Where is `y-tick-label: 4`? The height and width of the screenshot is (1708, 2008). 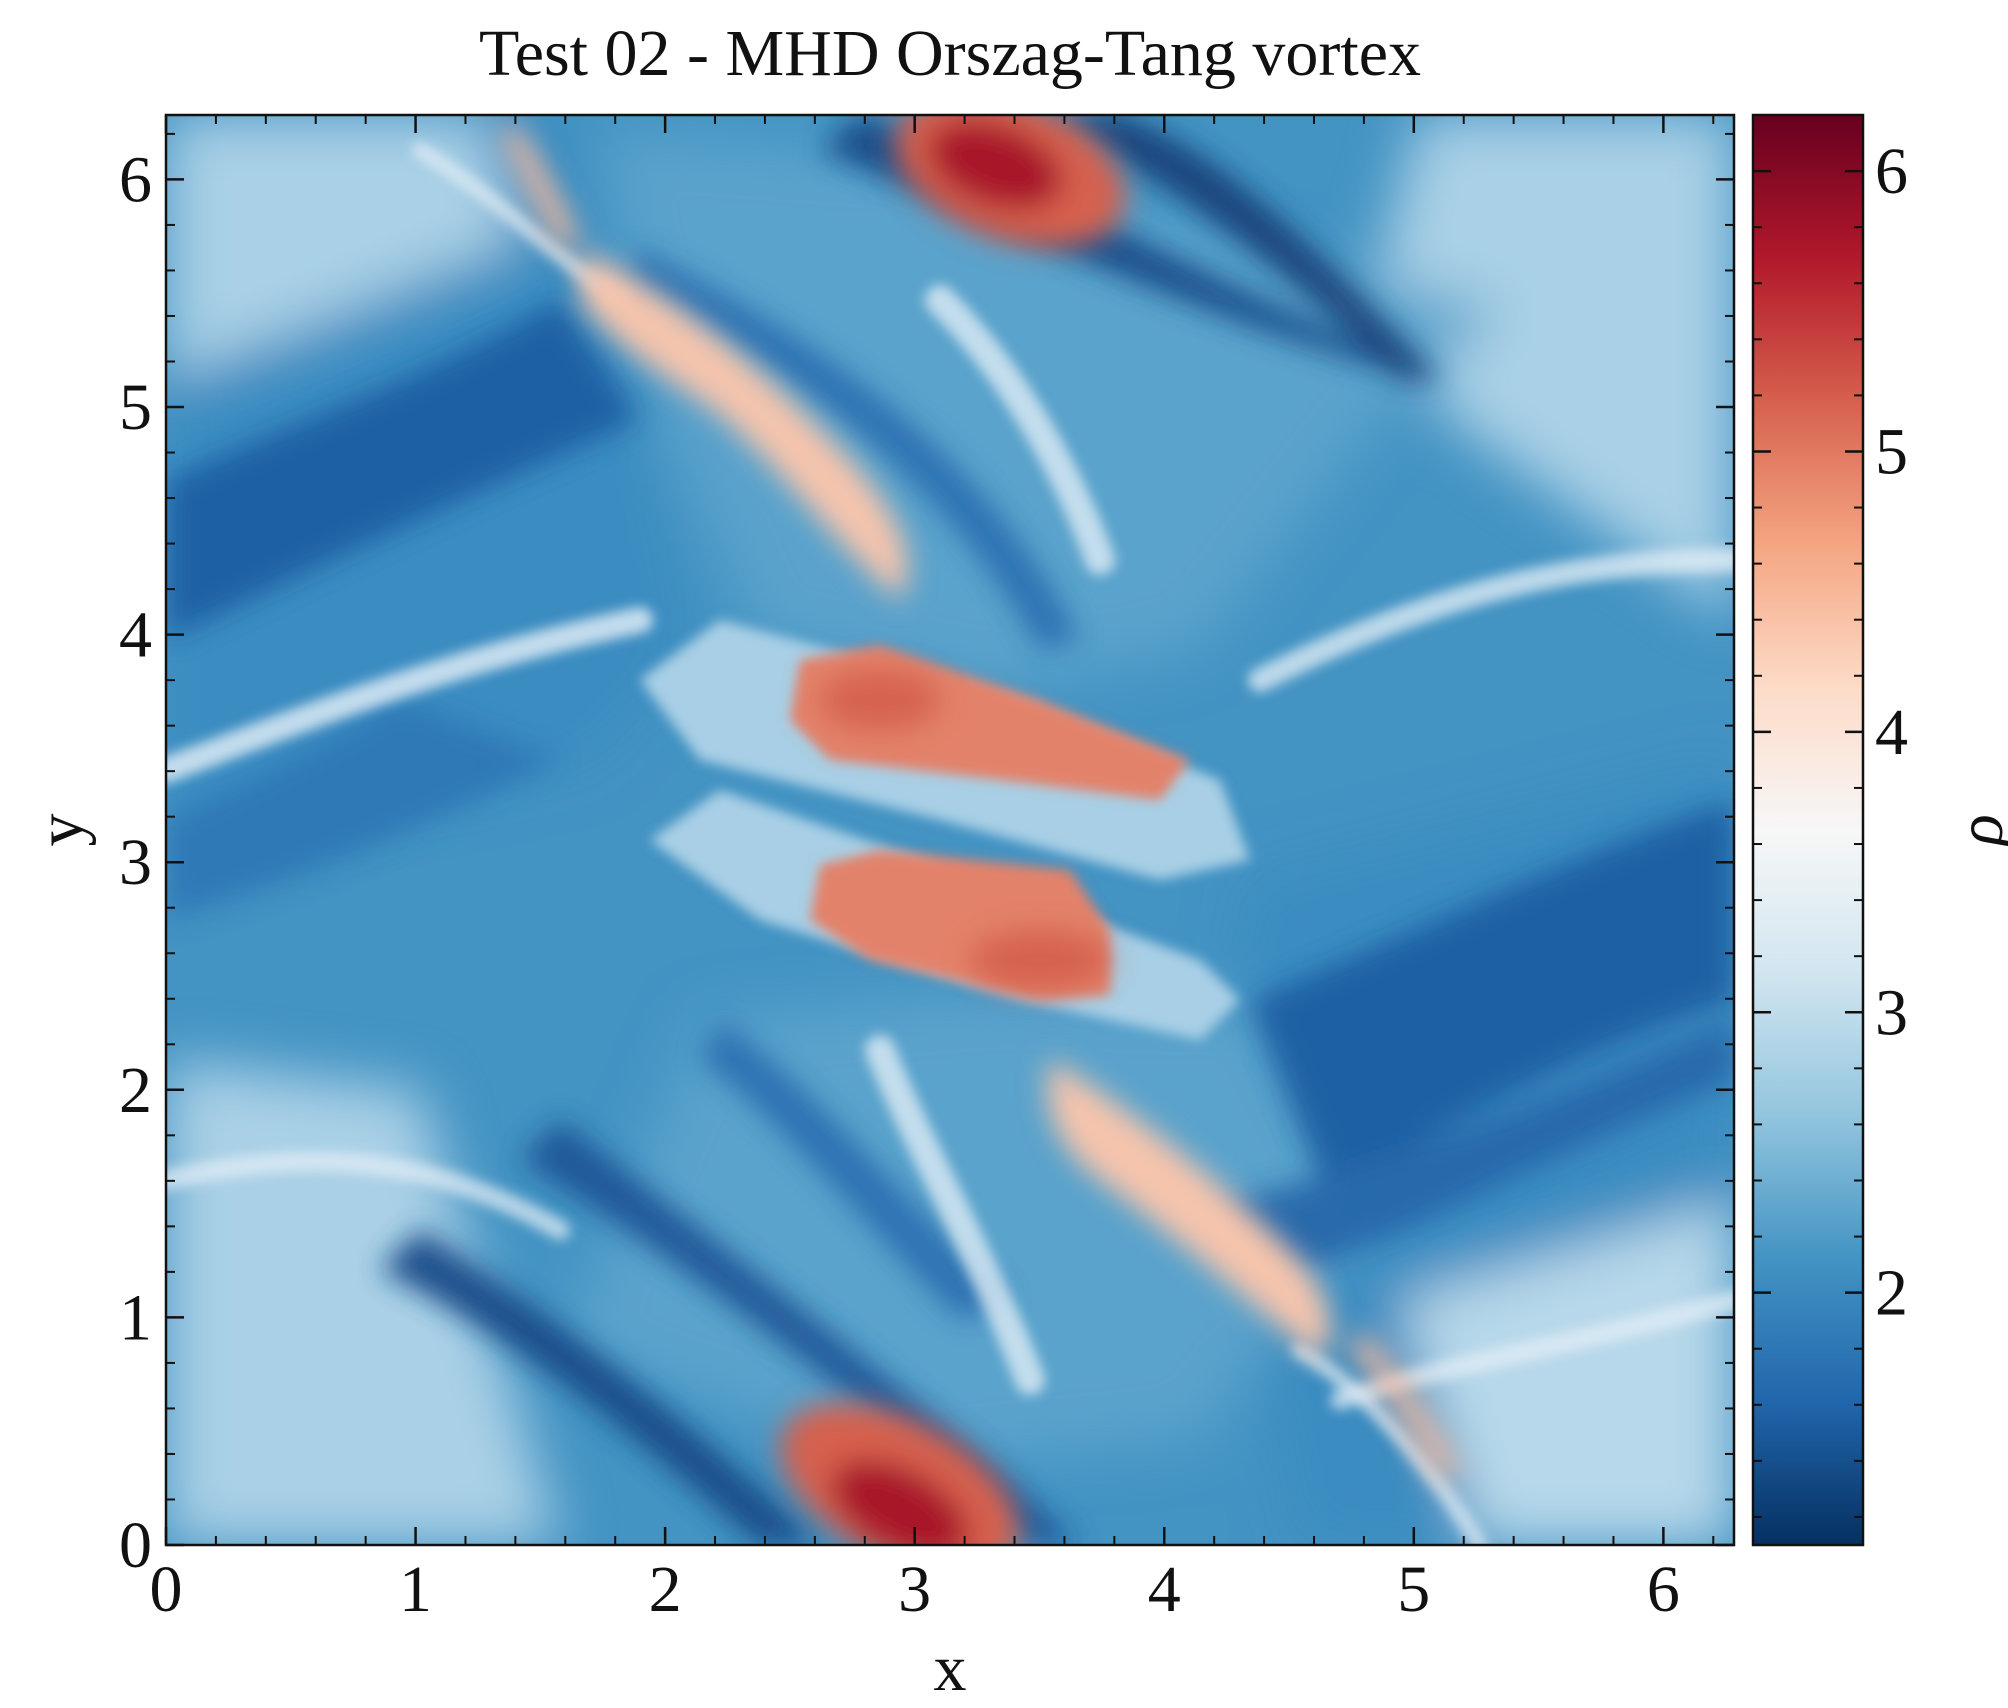
y-tick-label: 4 is located at coordinates (135, 635).